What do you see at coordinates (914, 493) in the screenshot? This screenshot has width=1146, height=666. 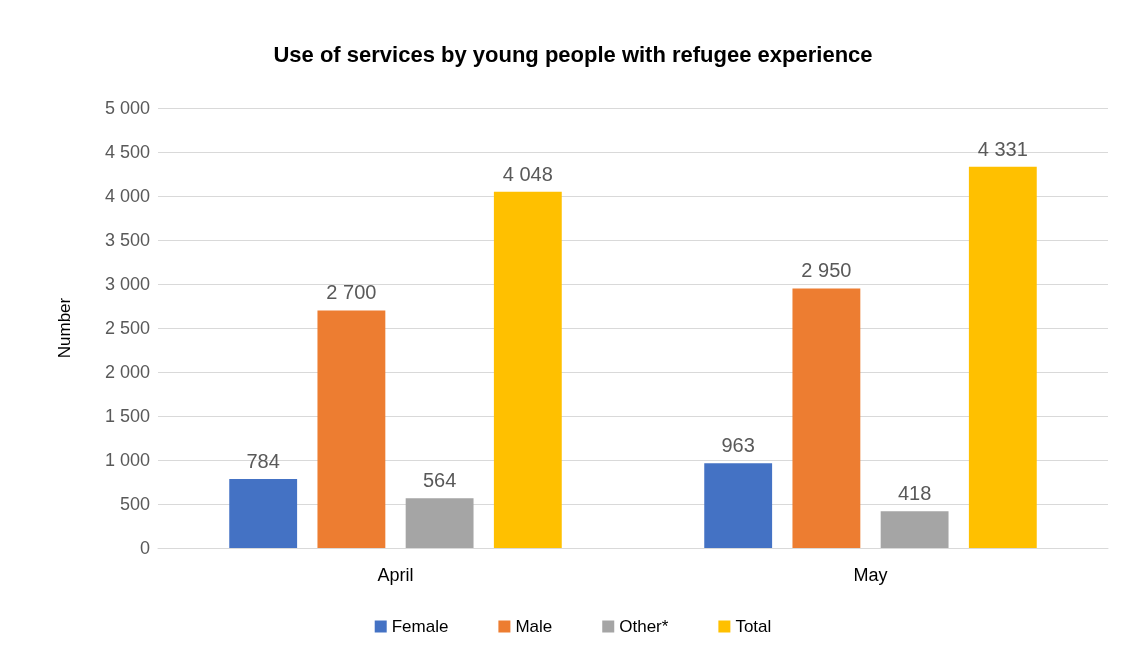 I see `data-label: 418` at bounding box center [914, 493].